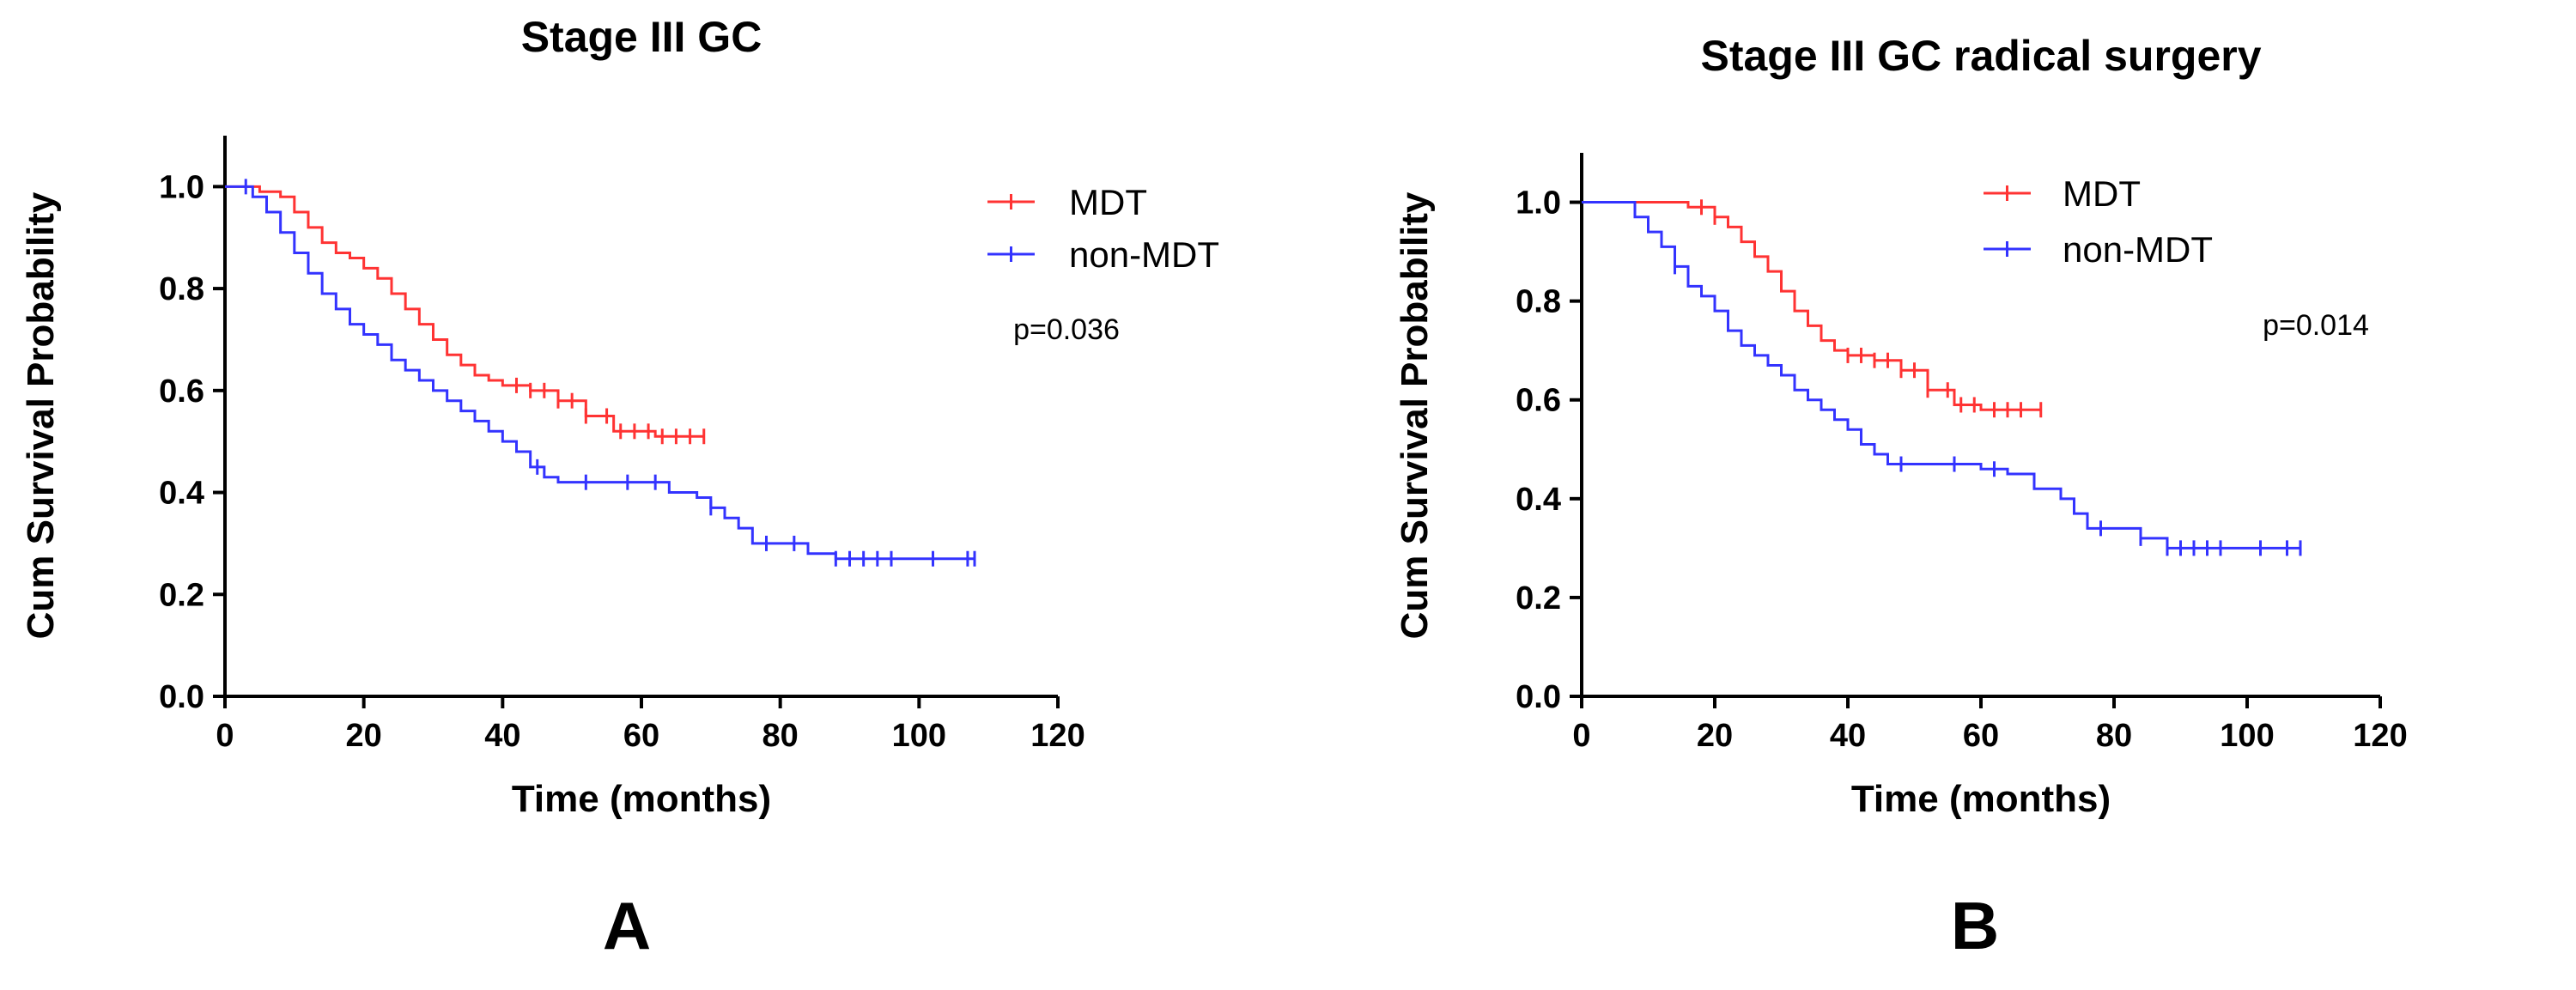 This screenshot has height=990, width=2576. I want to click on panel-letter: A, so click(627, 926).